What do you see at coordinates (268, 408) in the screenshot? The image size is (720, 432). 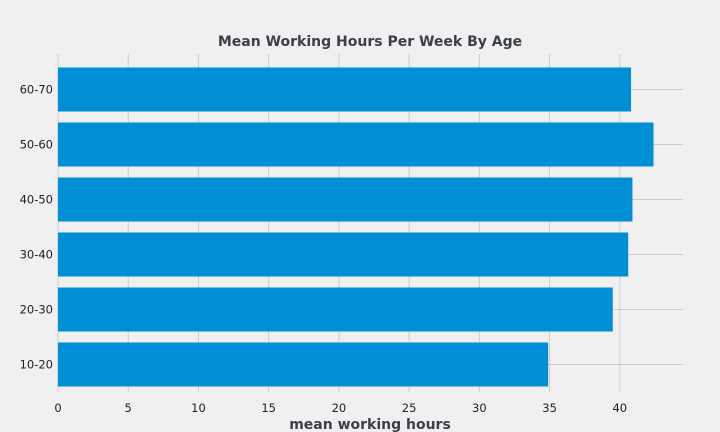 I see `x-tick-label: 15` at bounding box center [268, 408].